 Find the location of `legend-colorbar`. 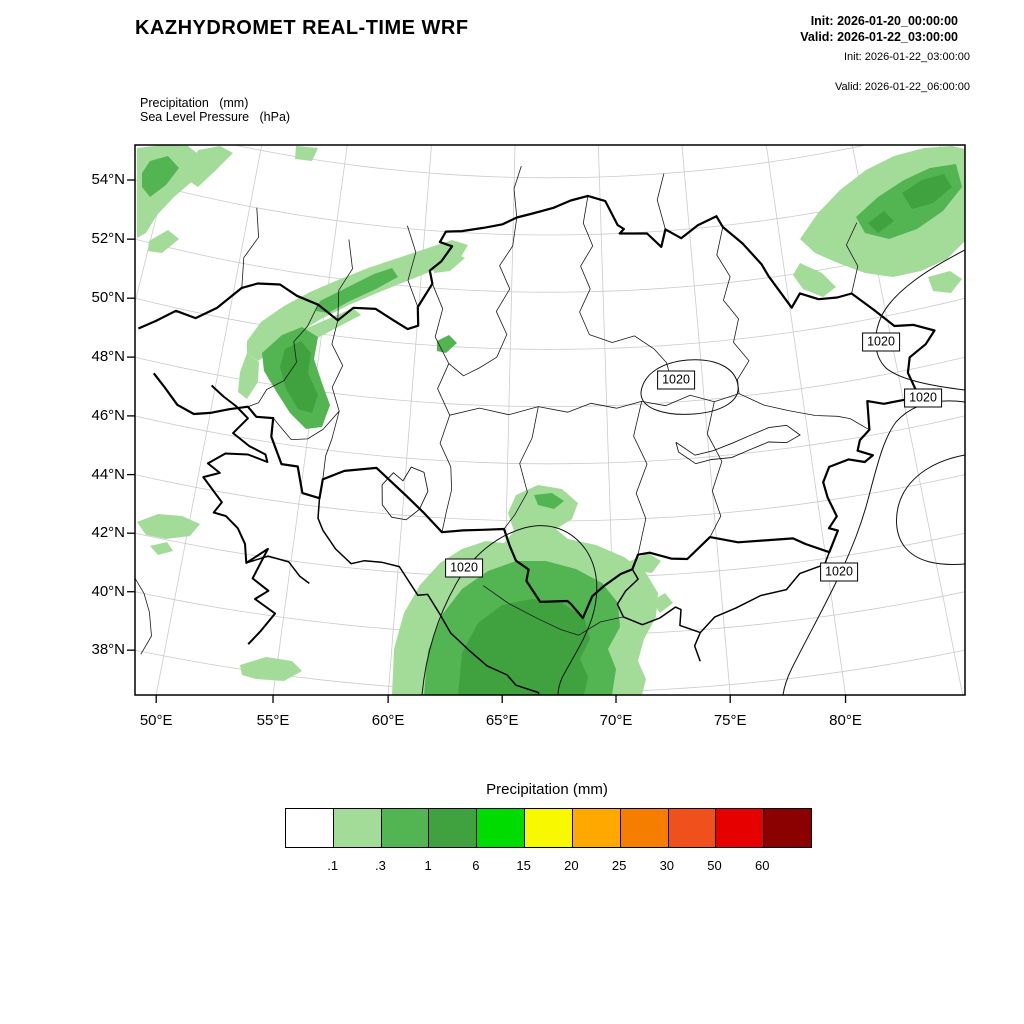

legend-colorbar is located at coordinates (548, 828).